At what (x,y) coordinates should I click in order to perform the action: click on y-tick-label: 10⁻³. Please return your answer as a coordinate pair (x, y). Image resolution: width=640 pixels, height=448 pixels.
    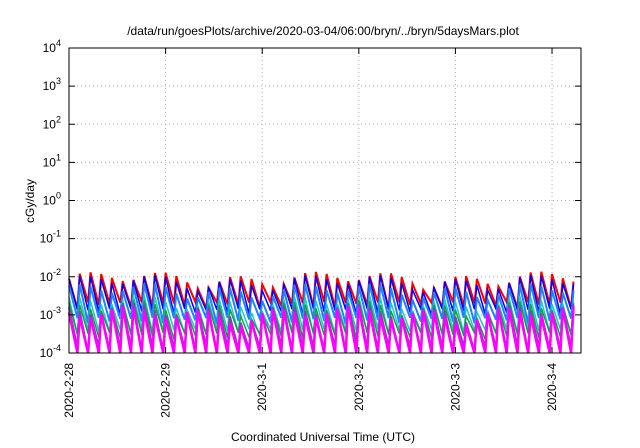
    Looking at the image, I should click on (50, 313).